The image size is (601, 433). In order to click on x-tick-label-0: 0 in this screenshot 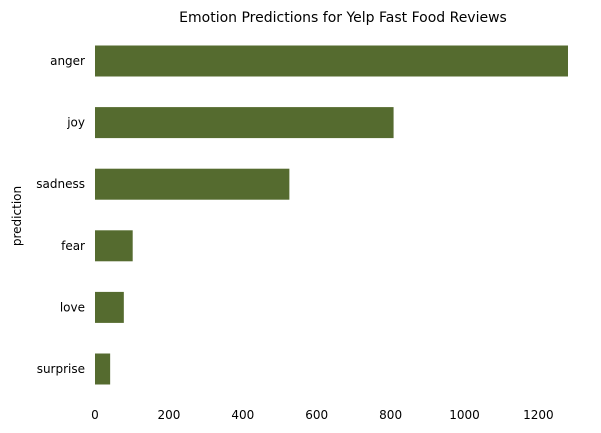, I will do `click(95, 415)`.